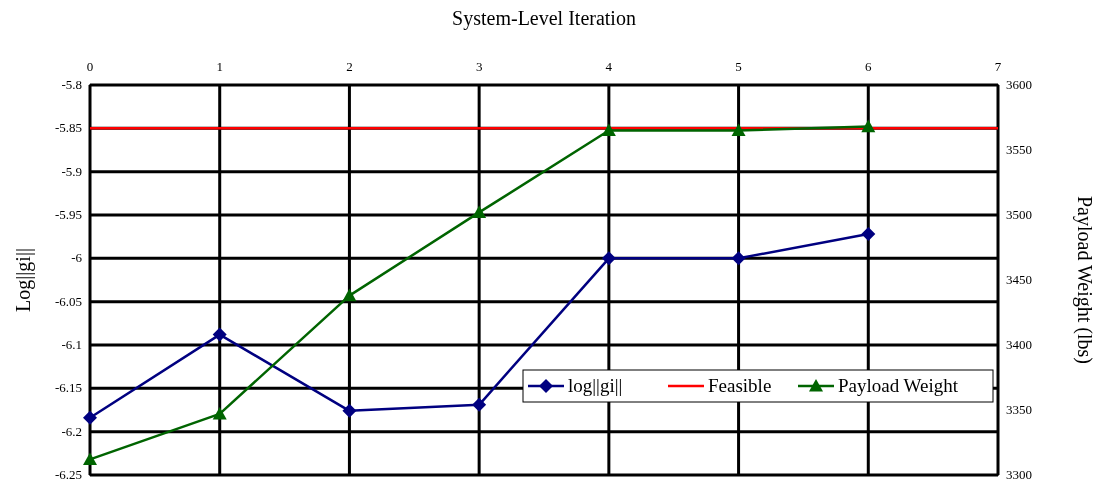  What do you see at coordinates (90, 66) in the screenshot?
I see `x-tick-label: 0` at bounding box center [90, 66].